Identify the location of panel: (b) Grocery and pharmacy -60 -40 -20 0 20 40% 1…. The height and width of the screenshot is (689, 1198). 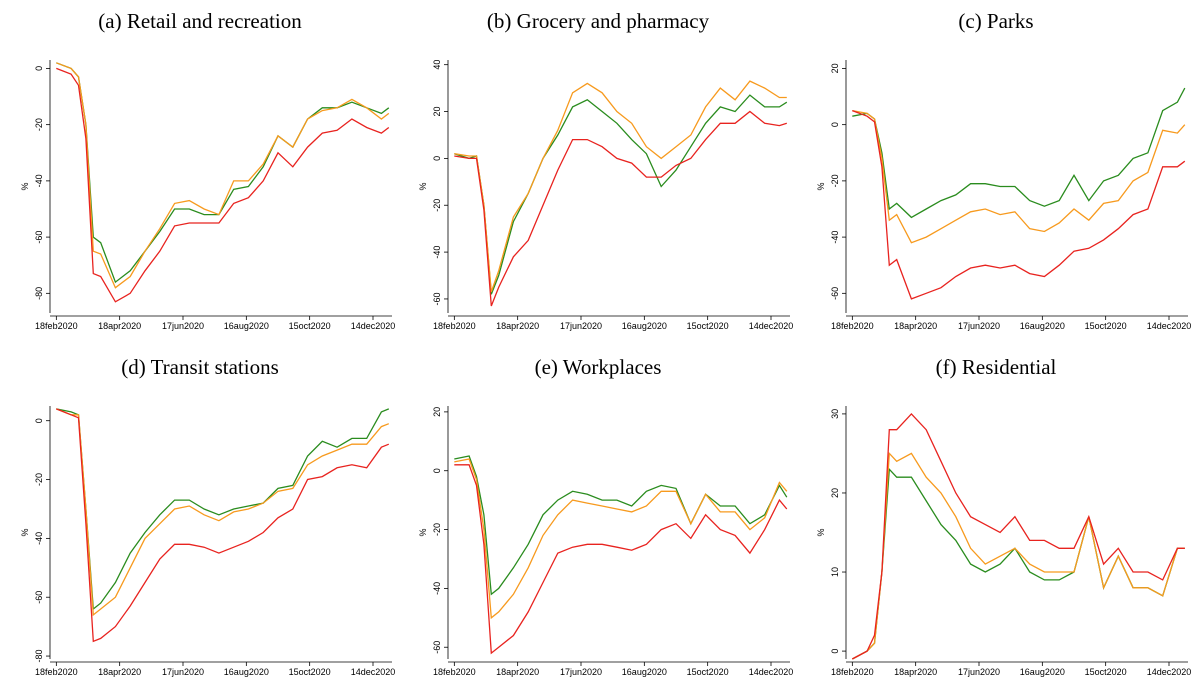
(605, 170).